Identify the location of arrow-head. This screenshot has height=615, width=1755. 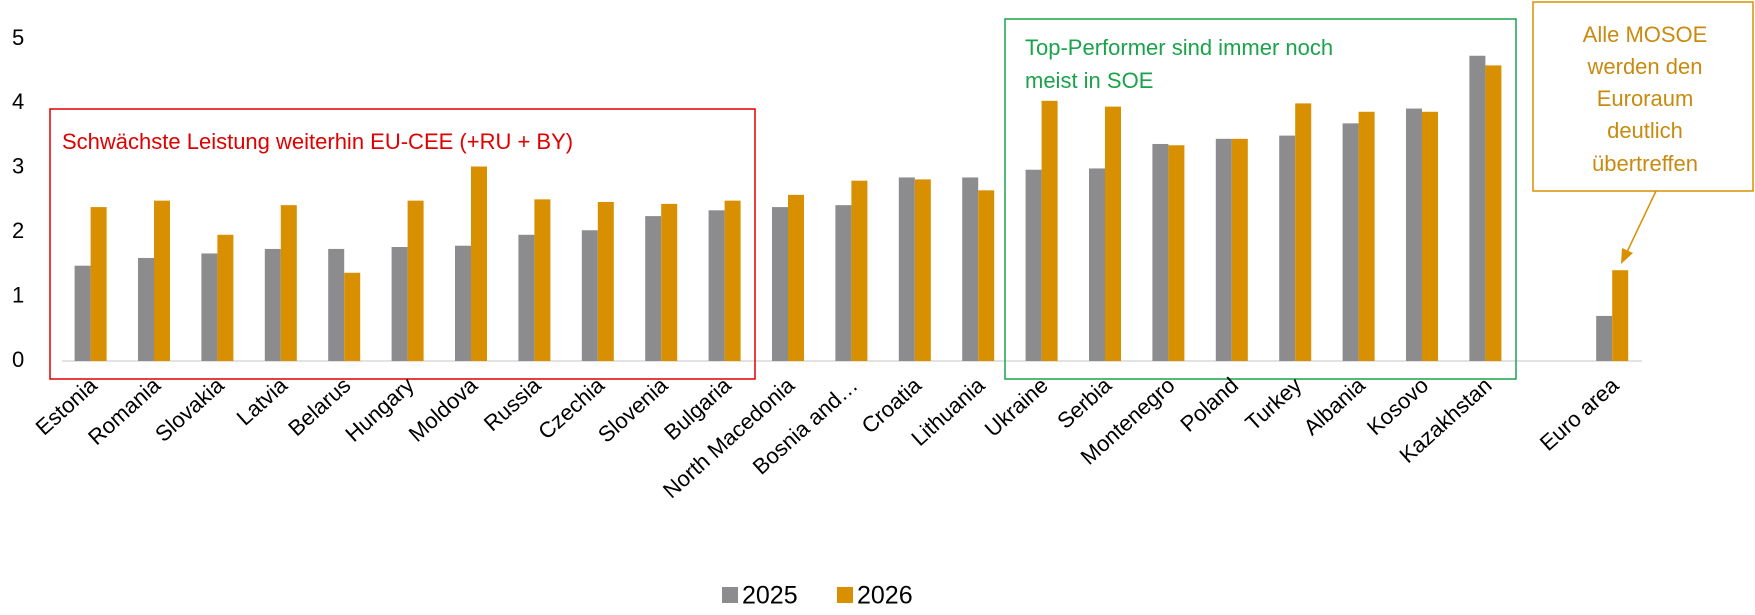
(1627, 256).